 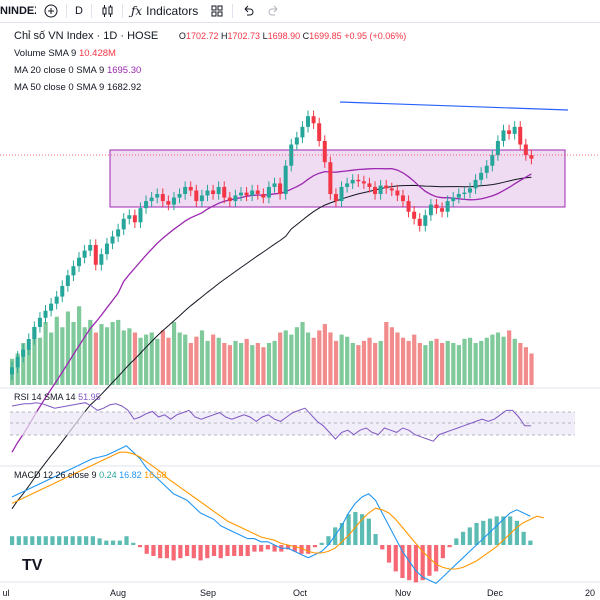 I want to click on interval-button: D, so click(x=79, y=11).